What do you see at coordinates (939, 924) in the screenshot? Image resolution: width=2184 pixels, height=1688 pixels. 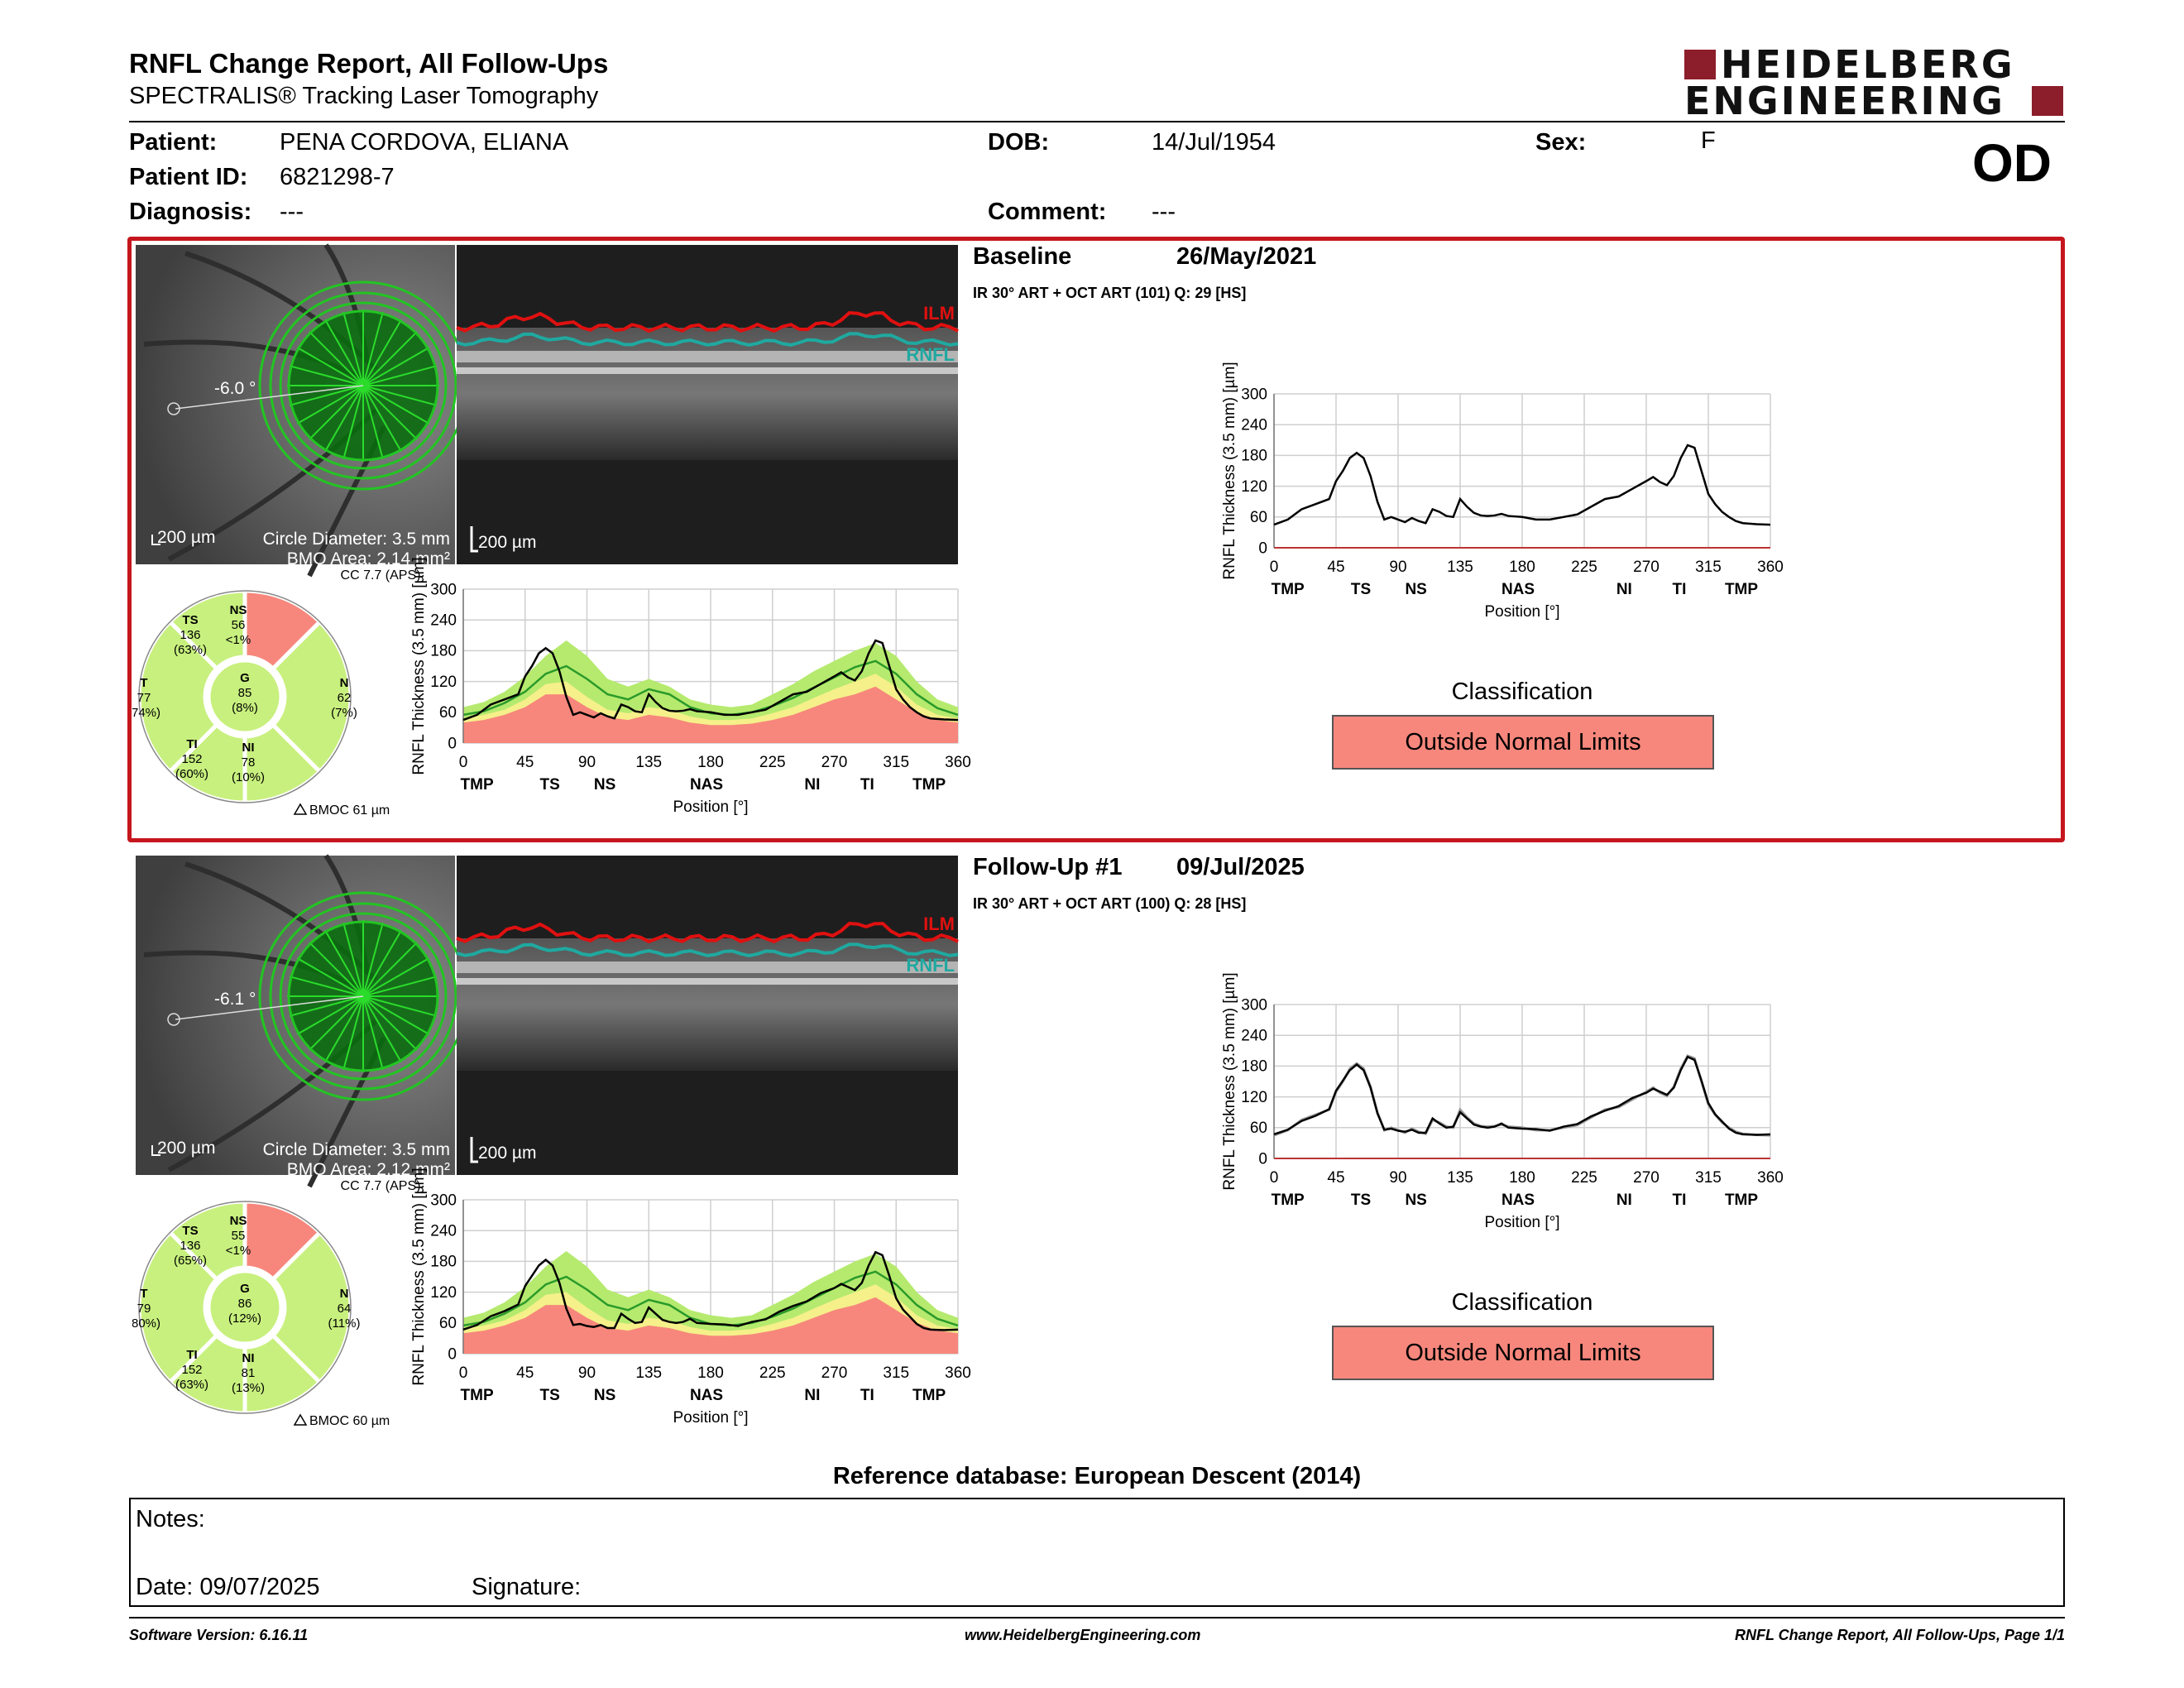 I see `ilm-label: ILM` at bounding box center [939, 924].